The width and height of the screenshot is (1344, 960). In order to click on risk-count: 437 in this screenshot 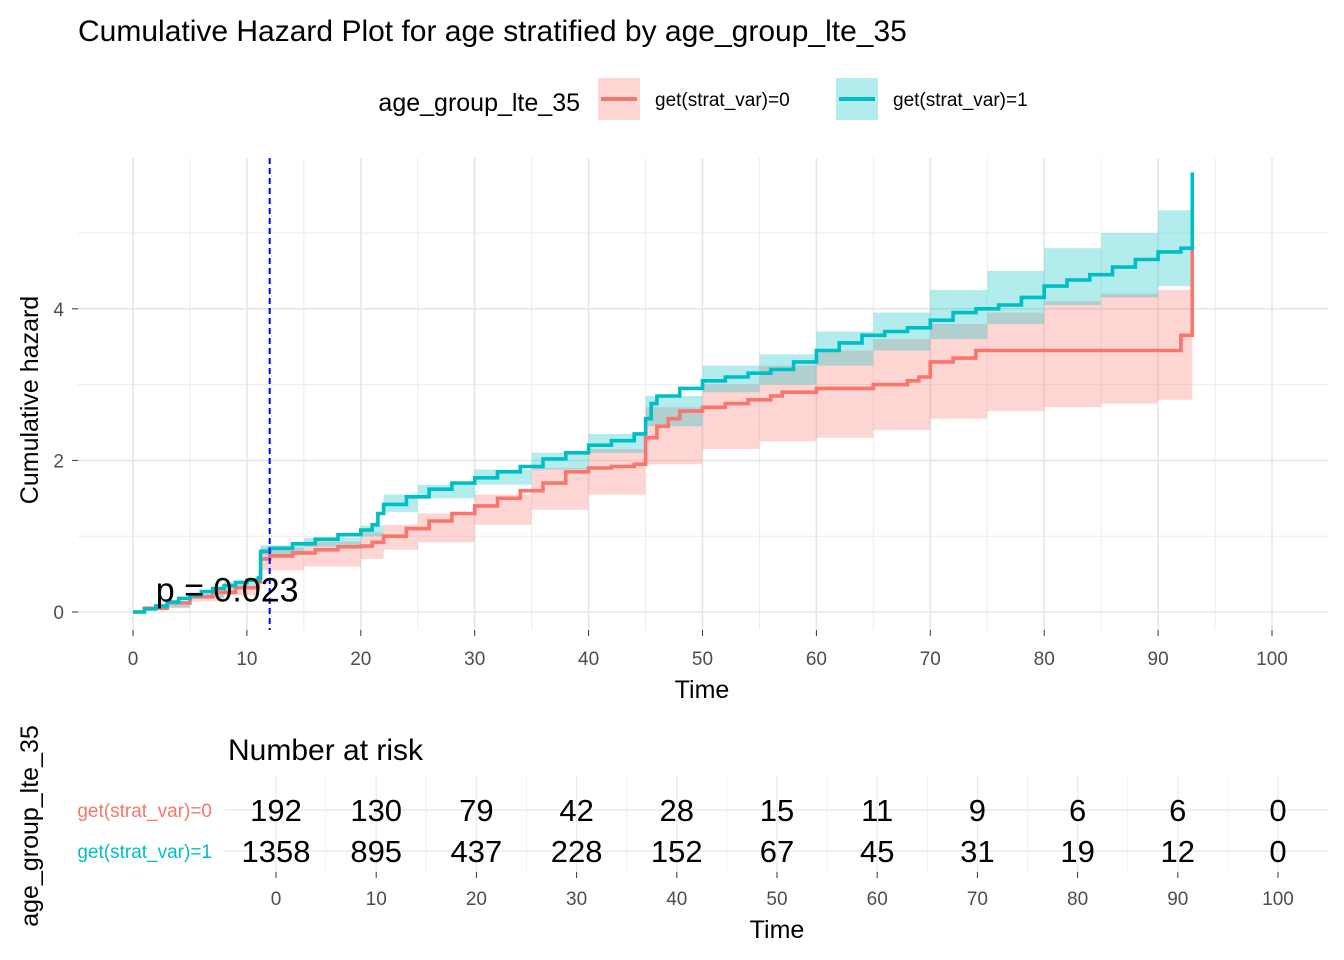, I will do `click(477, 851)`.